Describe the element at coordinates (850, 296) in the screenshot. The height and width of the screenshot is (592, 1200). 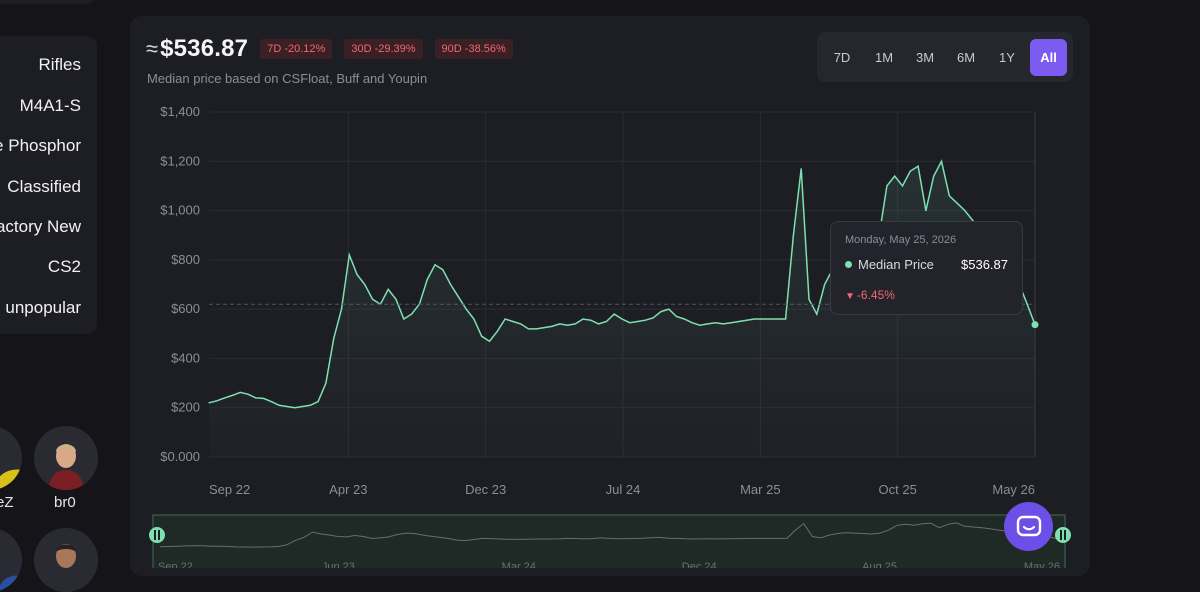
I see `down-arrow-icon: ▼` at that location.